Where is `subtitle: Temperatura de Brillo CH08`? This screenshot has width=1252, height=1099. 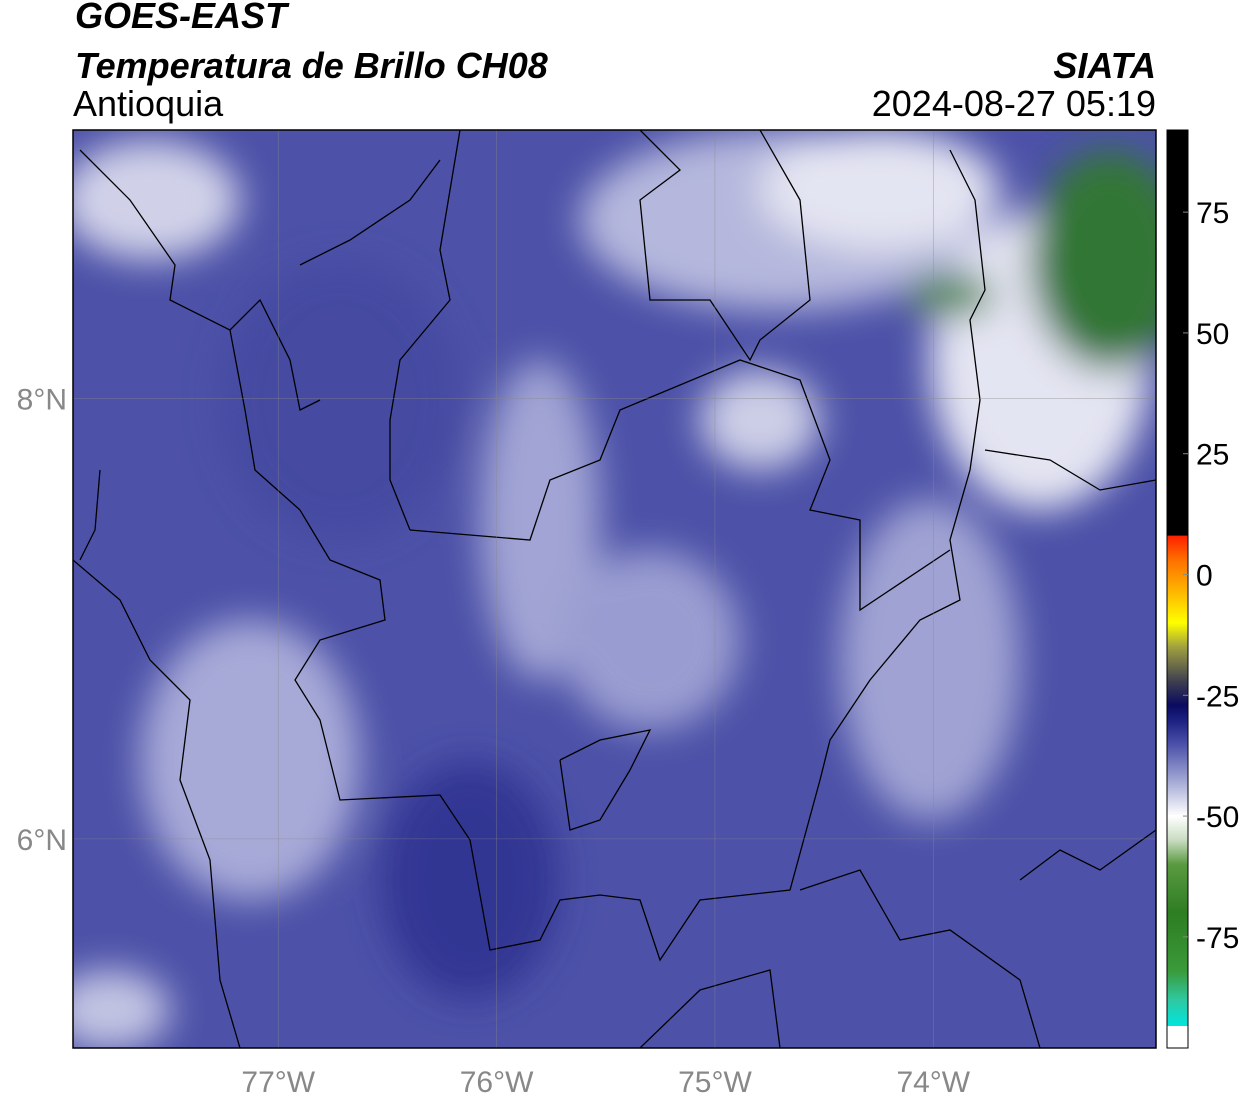
subtitle: Temperatura de Brillo CH08 is located at coordinates (311, 65).